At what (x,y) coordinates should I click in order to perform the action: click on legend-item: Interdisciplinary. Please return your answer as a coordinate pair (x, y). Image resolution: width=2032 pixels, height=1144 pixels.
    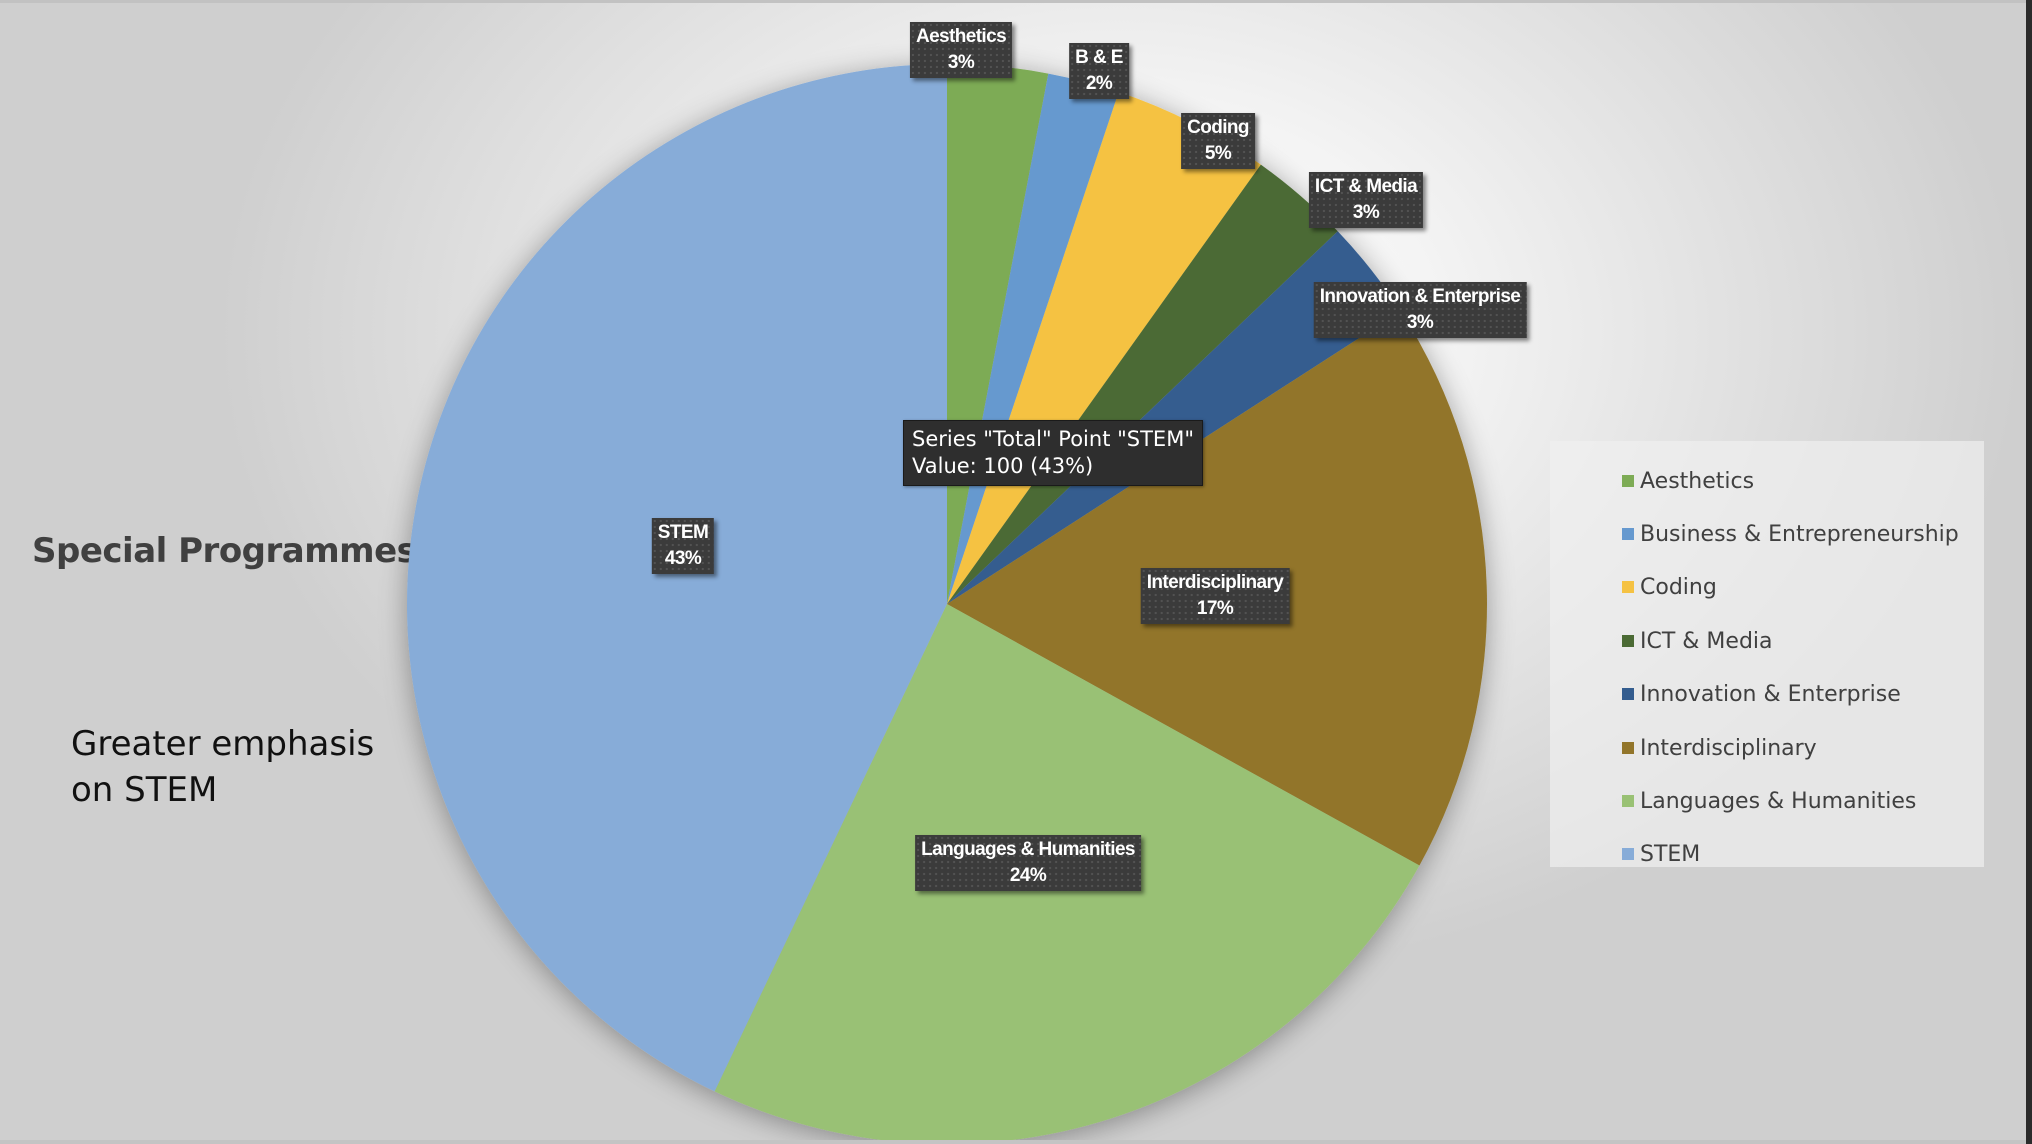
    Looking at the image, I should click on (1719, 748).